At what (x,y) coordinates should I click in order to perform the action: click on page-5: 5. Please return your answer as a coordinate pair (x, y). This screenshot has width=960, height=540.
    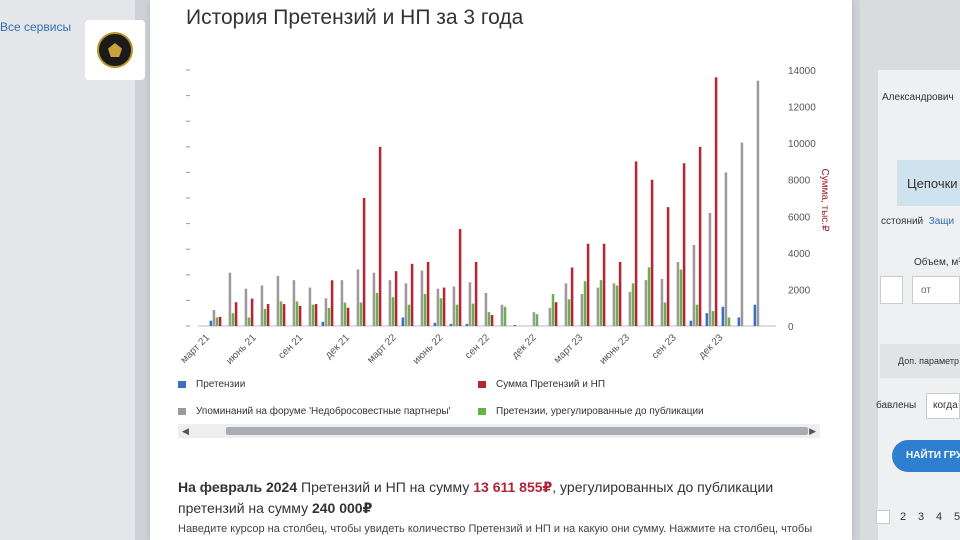
    Looking at the image, I should click on (956, 516).